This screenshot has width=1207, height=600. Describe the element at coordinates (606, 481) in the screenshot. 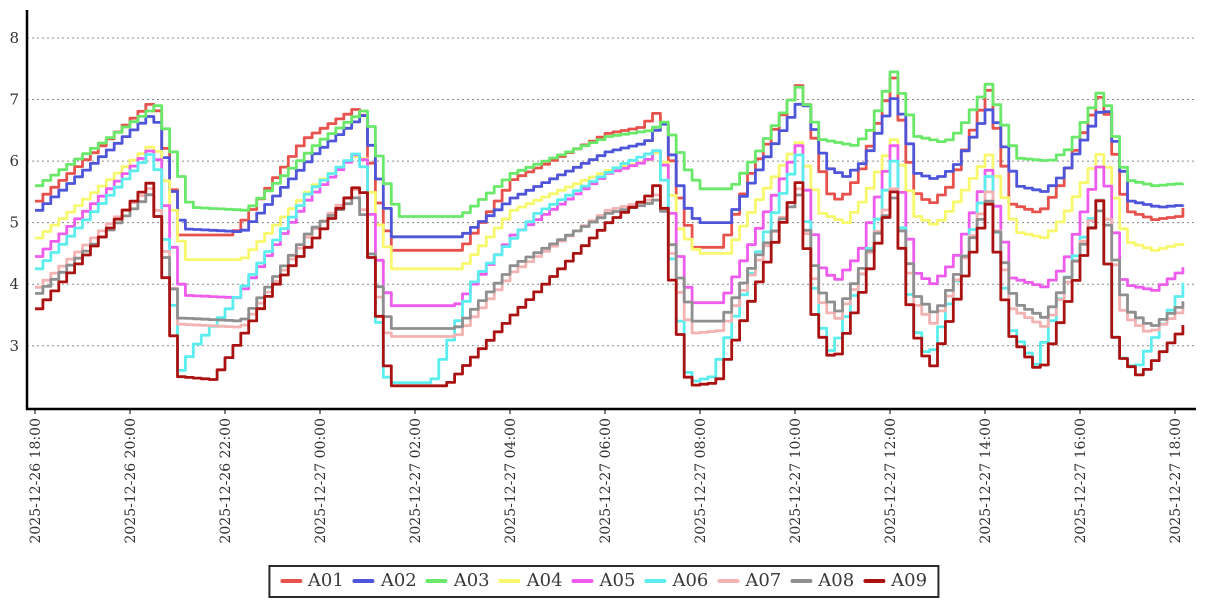

I see `x-tick-label: 2025-12-27 06:00` at that location.